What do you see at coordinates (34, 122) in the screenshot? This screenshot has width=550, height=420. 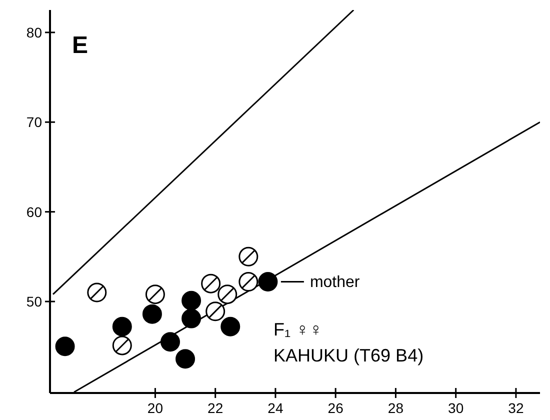 I see `y-tick-label: 70` at bounding box center [34, 122].